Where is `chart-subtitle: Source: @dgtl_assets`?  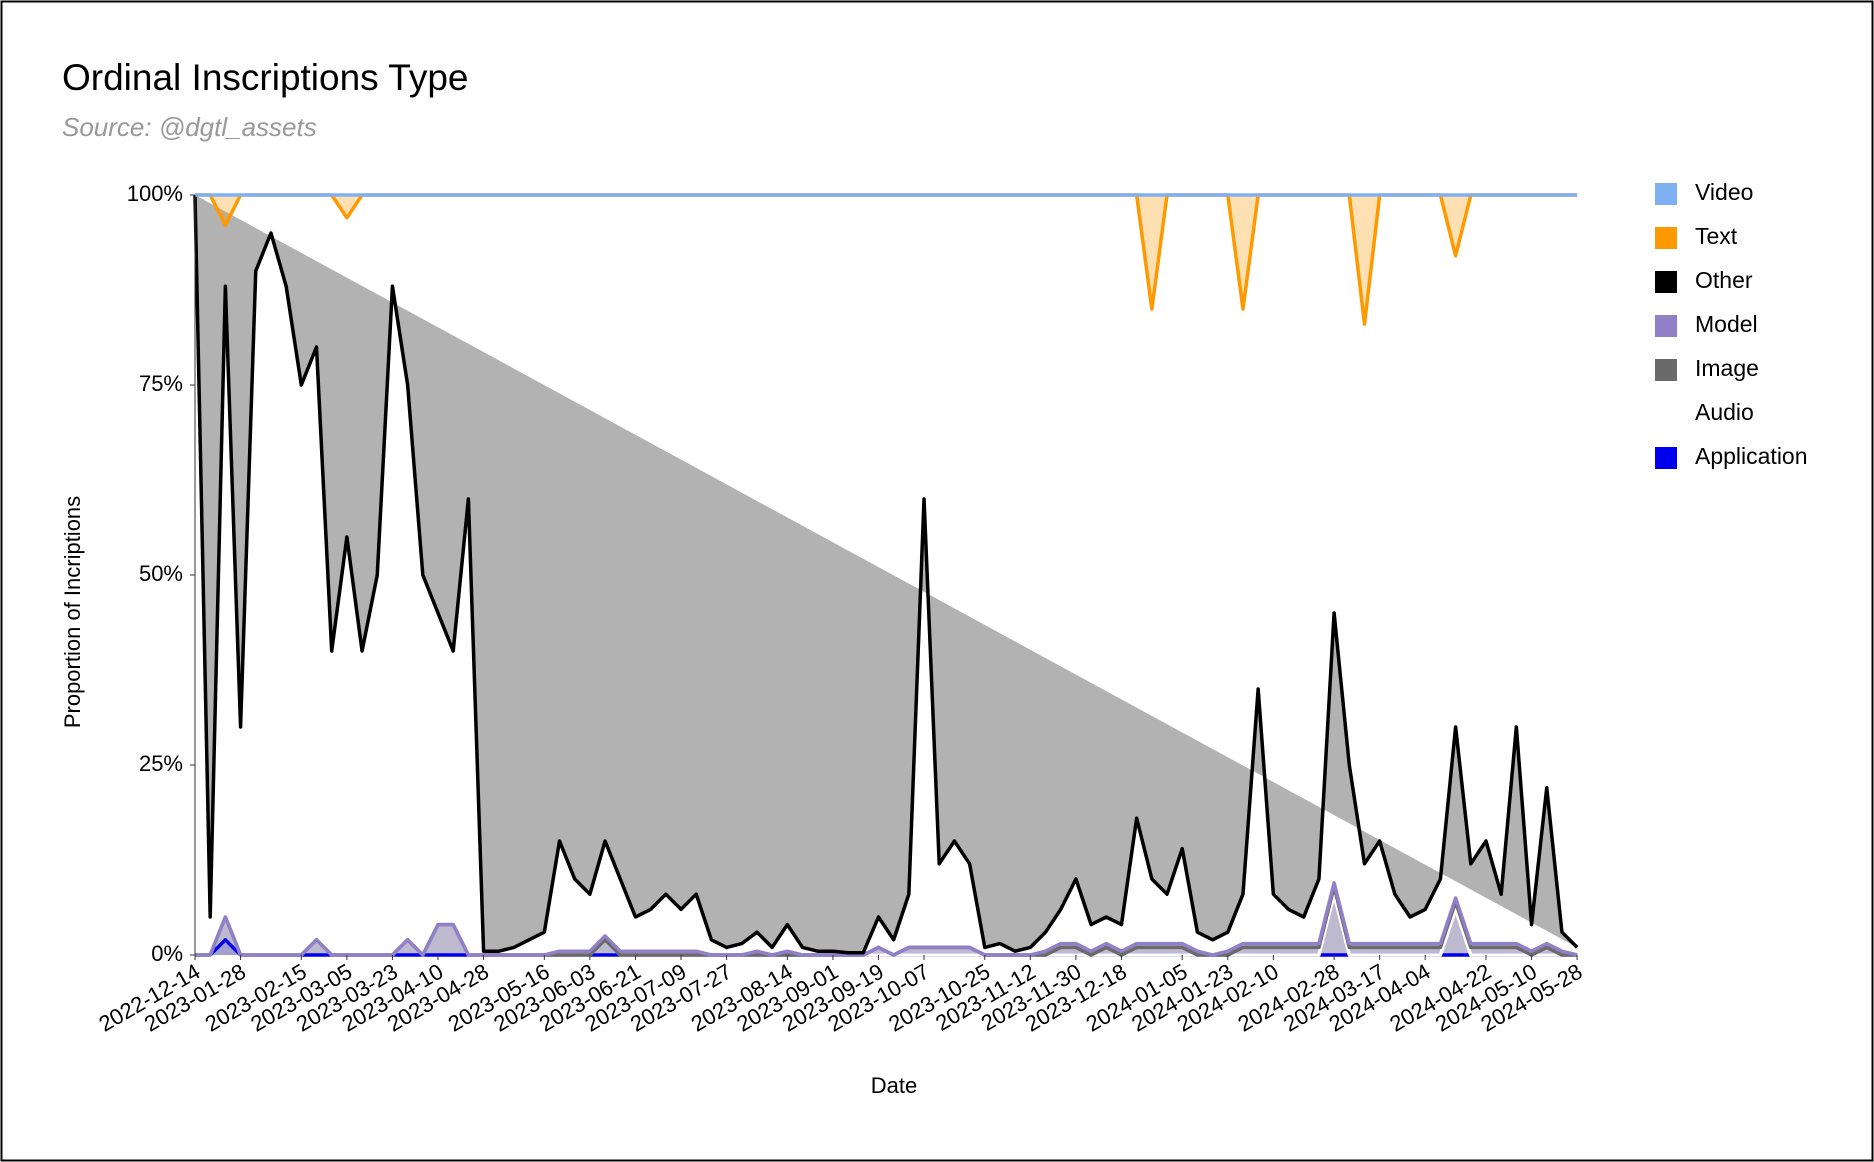
chart-subtitle: Source: @dgtl_assets is located at coordinates (189, 127).